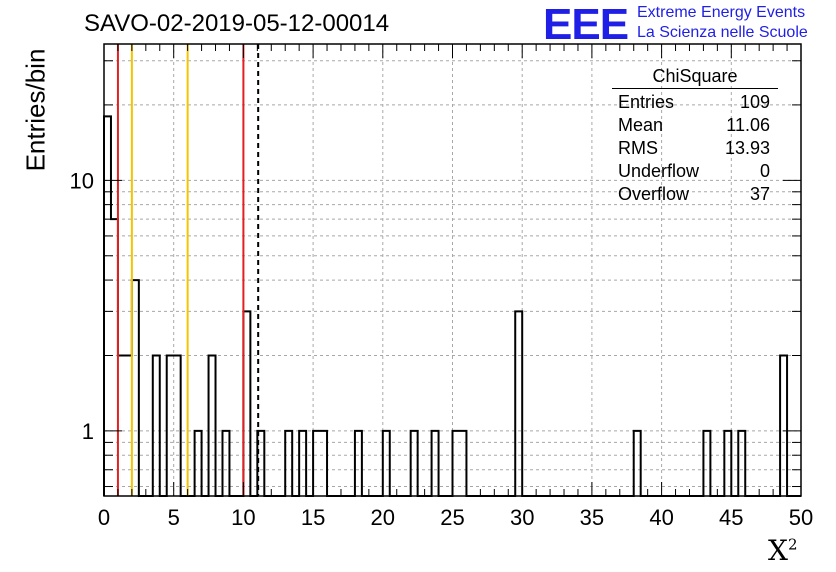 The width and height of the screenshot is (836, 572). What do you see at coordinates (313, 517) in the screenshot?
I see `x-tick-label: 15` at bounding box center [313, 517].